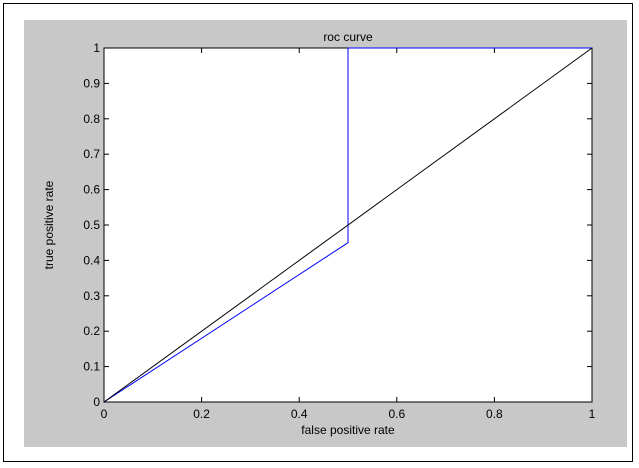  Describe the element at coordinates (96, 48) in the screenshot. I see `y-tick-label: 1` at that location.